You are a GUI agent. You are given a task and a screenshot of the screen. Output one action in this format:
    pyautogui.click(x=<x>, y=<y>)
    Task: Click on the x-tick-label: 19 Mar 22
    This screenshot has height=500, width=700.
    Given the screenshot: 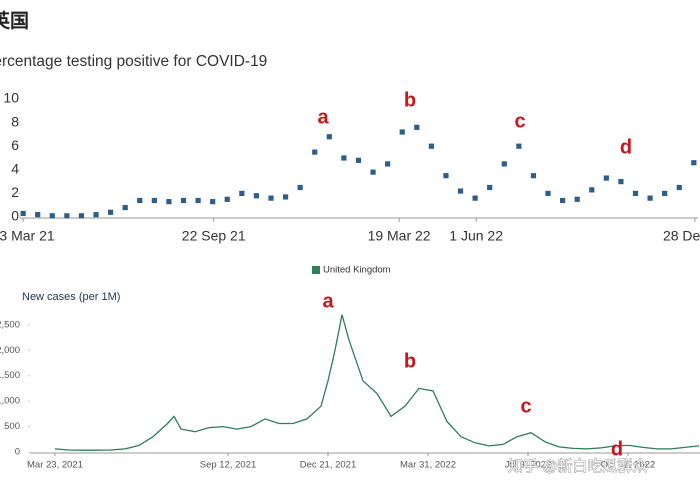 What is the action you would take?
    pyautogui.click(x=399, y=236)
    